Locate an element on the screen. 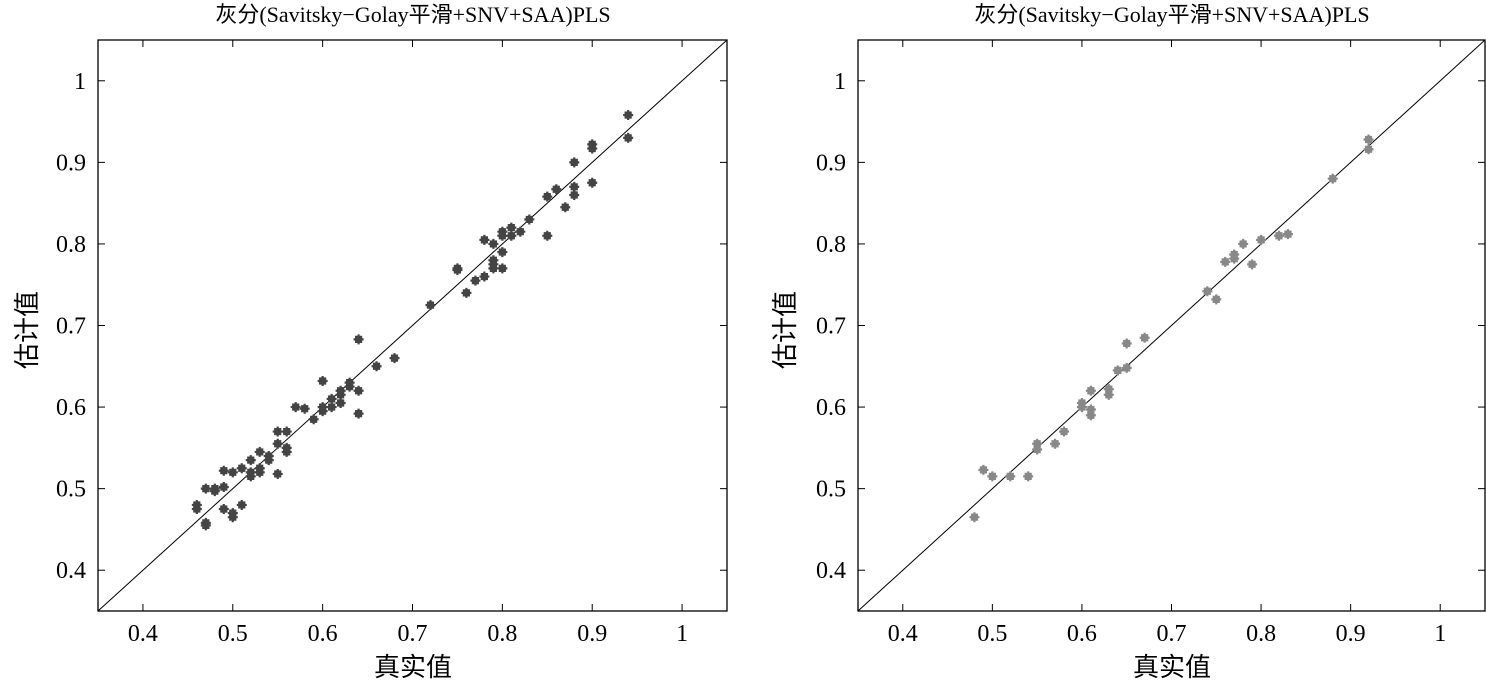  x-tick-label: 0.9 is located at coordinates (1351, 634).